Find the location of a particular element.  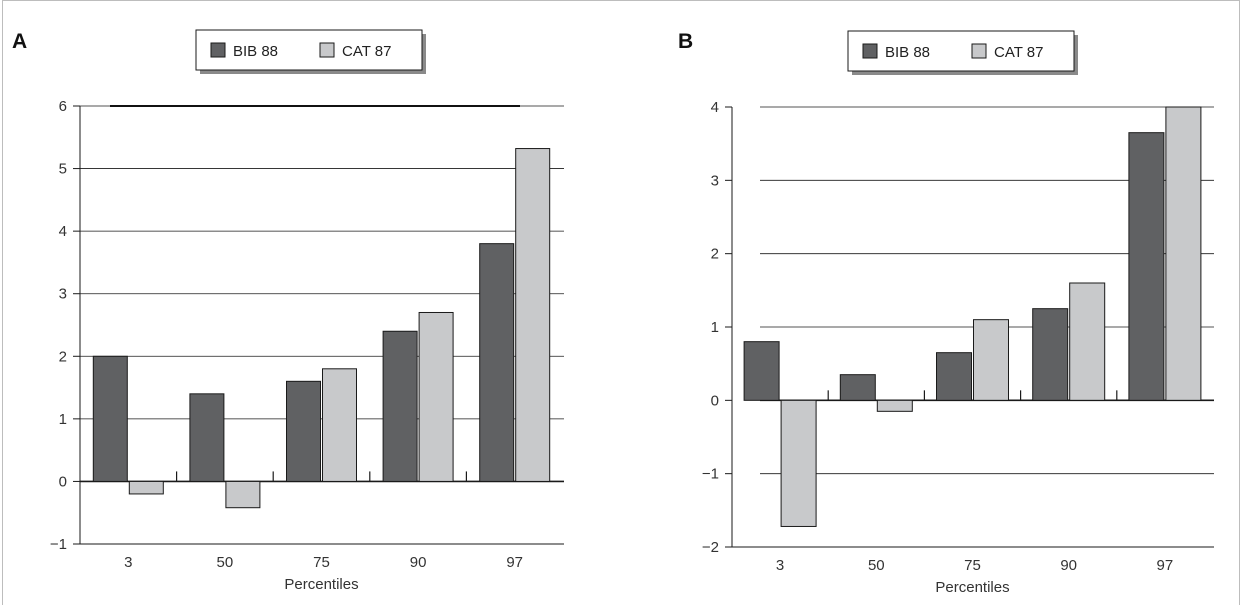

legend-swatch-cat87-a is located at coordinates (327, 50).